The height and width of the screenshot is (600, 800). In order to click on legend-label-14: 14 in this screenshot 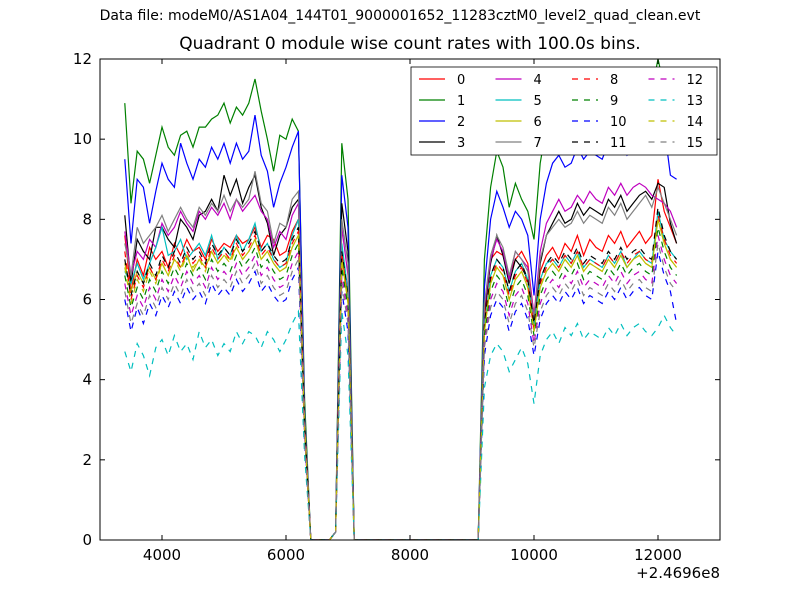, I will do `click(695, 122)`.